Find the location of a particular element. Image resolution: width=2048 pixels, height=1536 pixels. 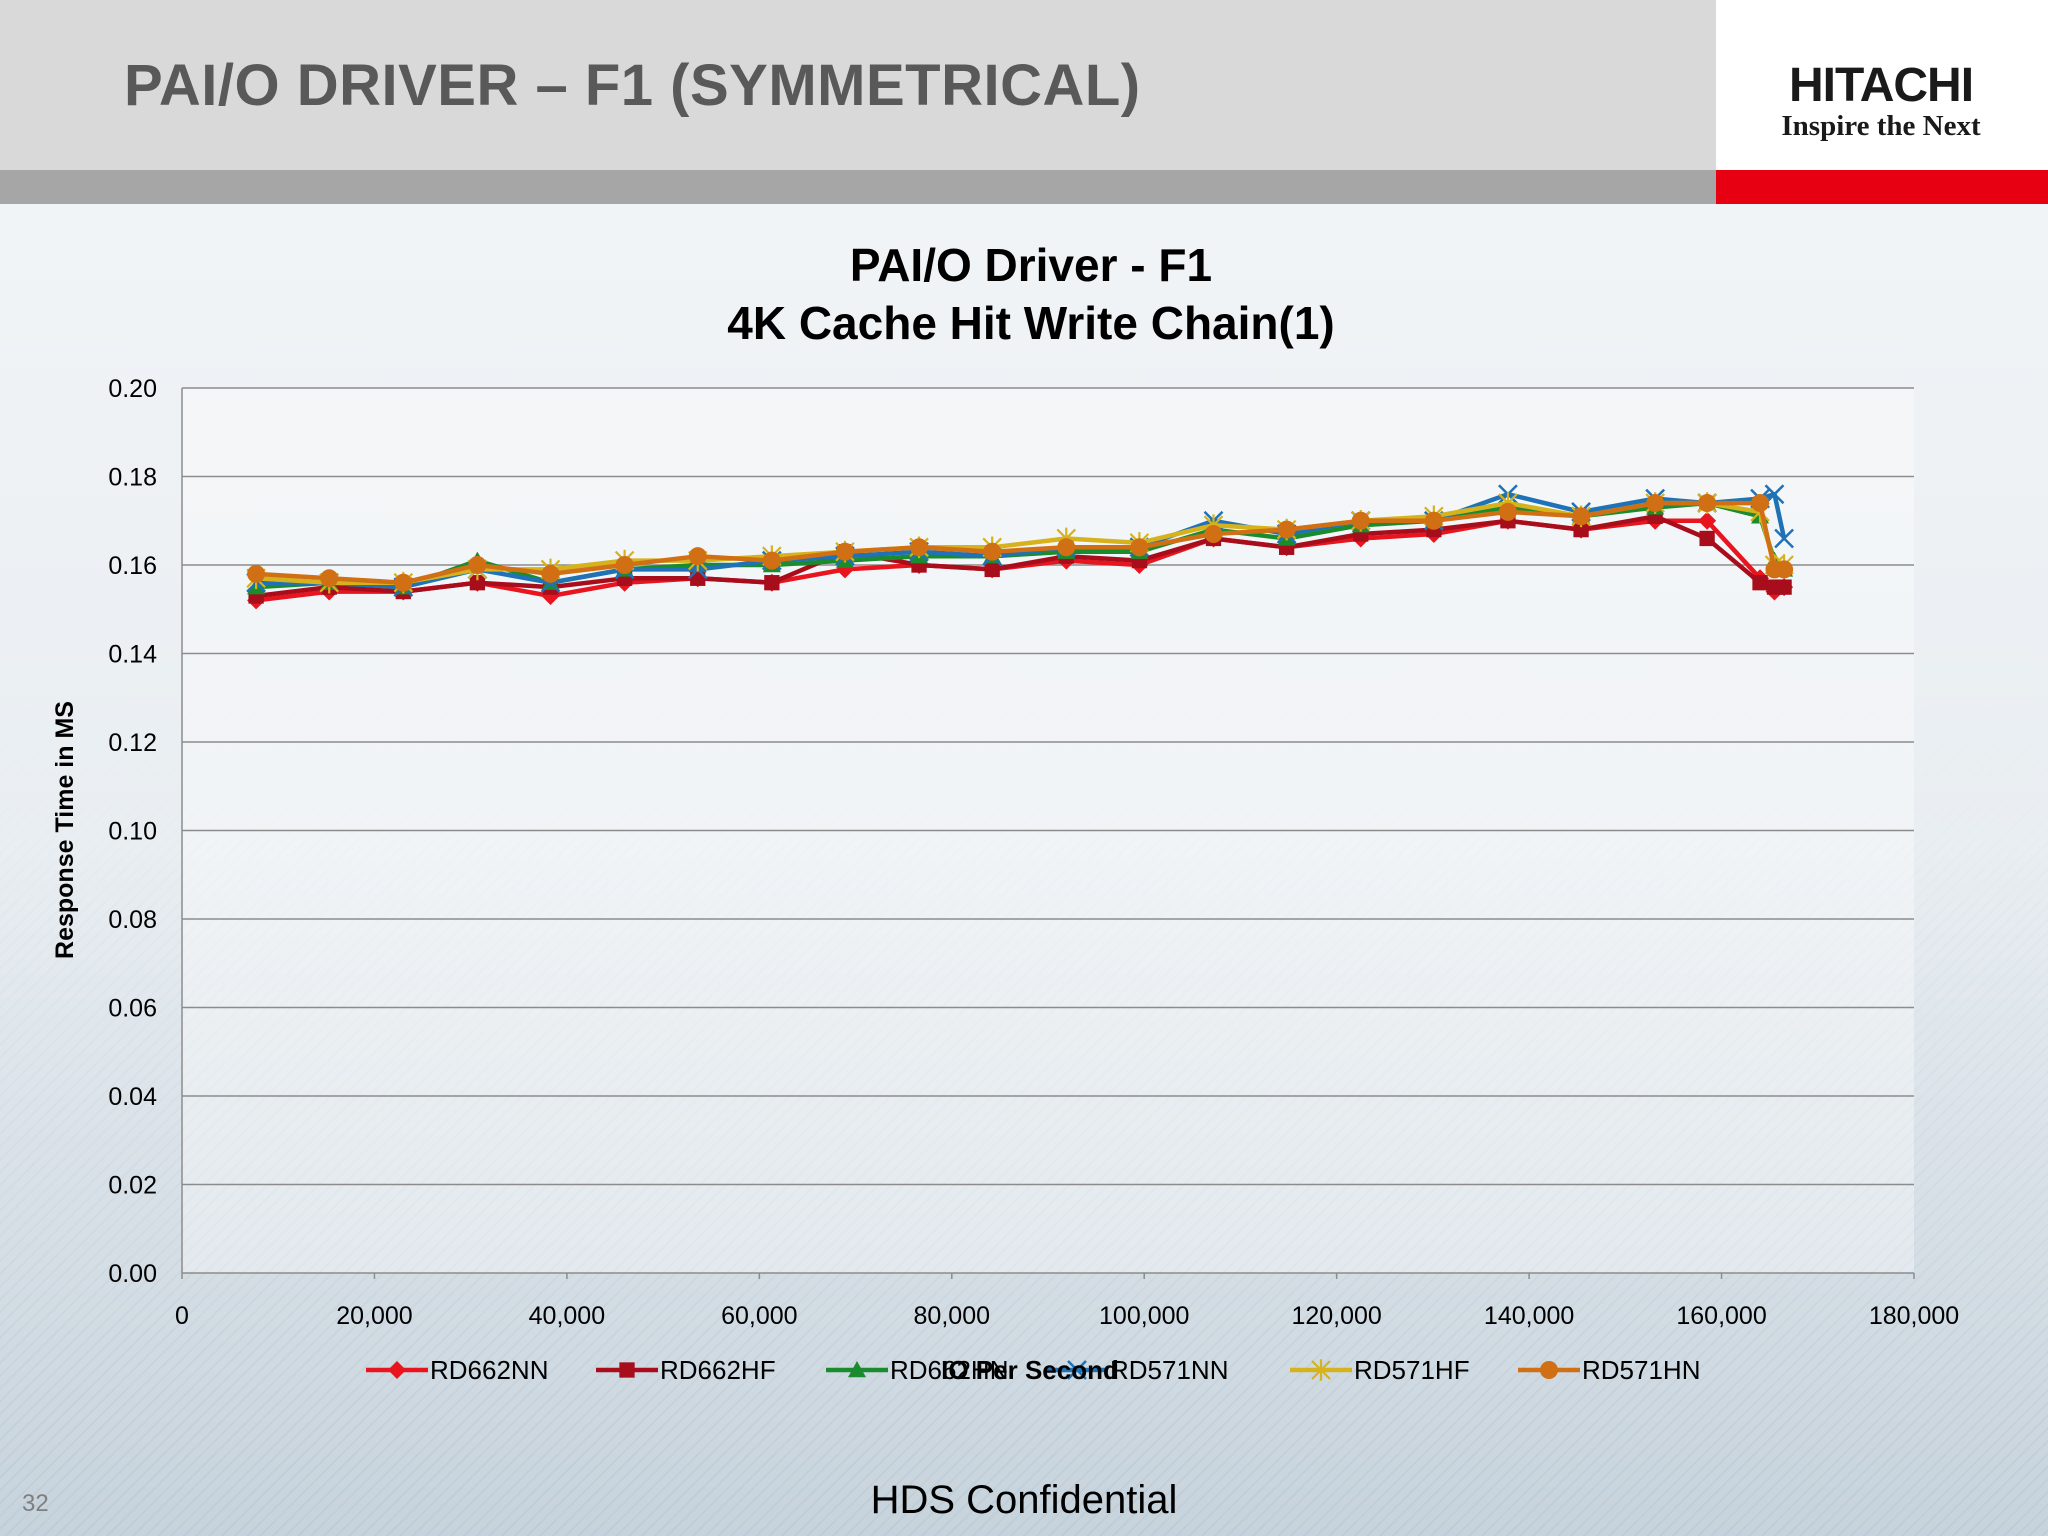

logo-wordmark: HITACHI is located at coordinates (1881, 85).